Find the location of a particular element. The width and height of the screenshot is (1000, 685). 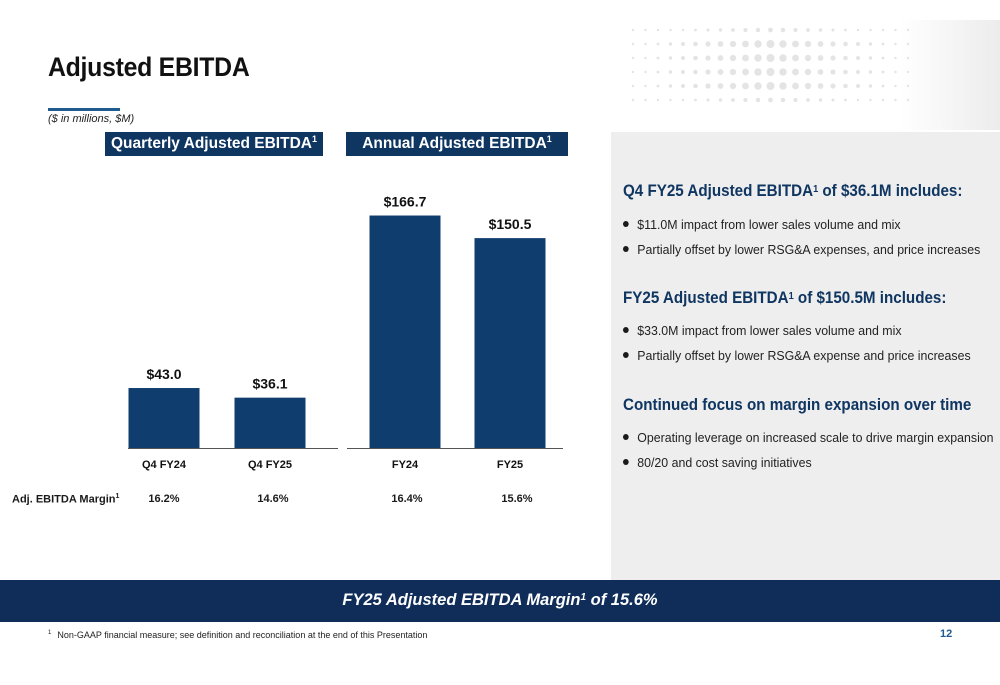

quarterly-chart-header: Quarterly Adjusted EBITDA1 is located at coordinates (214, 144).